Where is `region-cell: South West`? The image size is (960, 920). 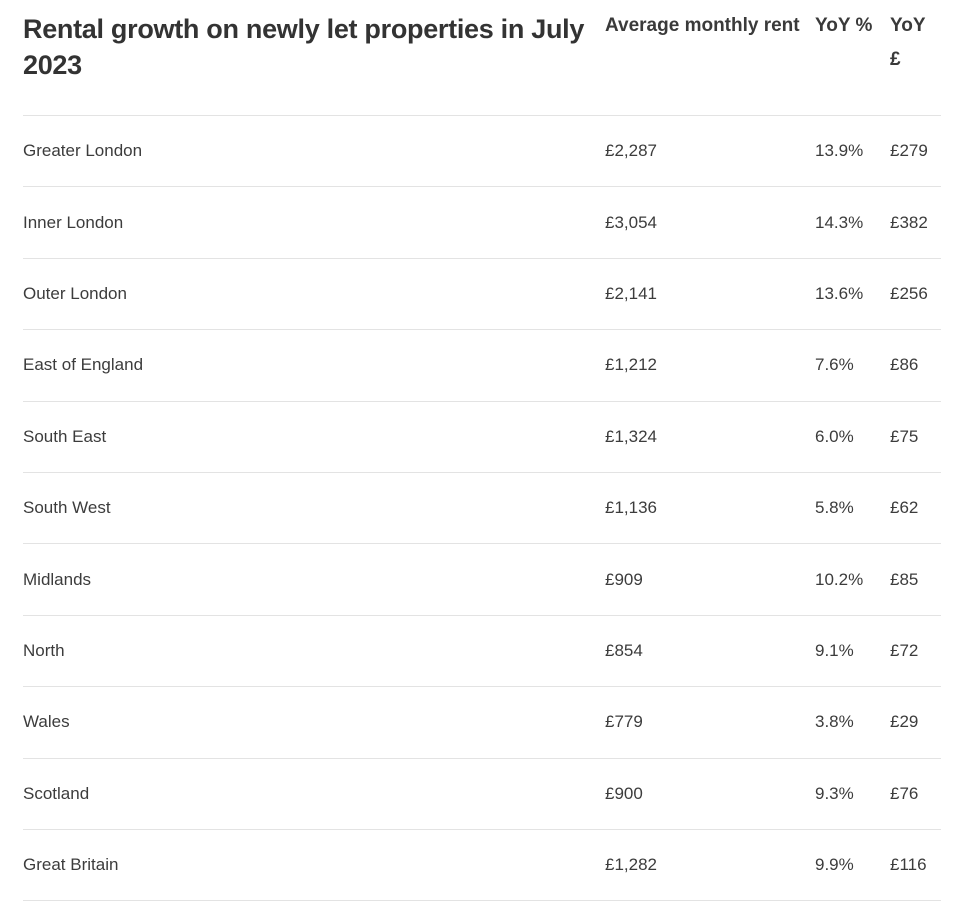 region-cell: South West is located at coordinates (67, 508).